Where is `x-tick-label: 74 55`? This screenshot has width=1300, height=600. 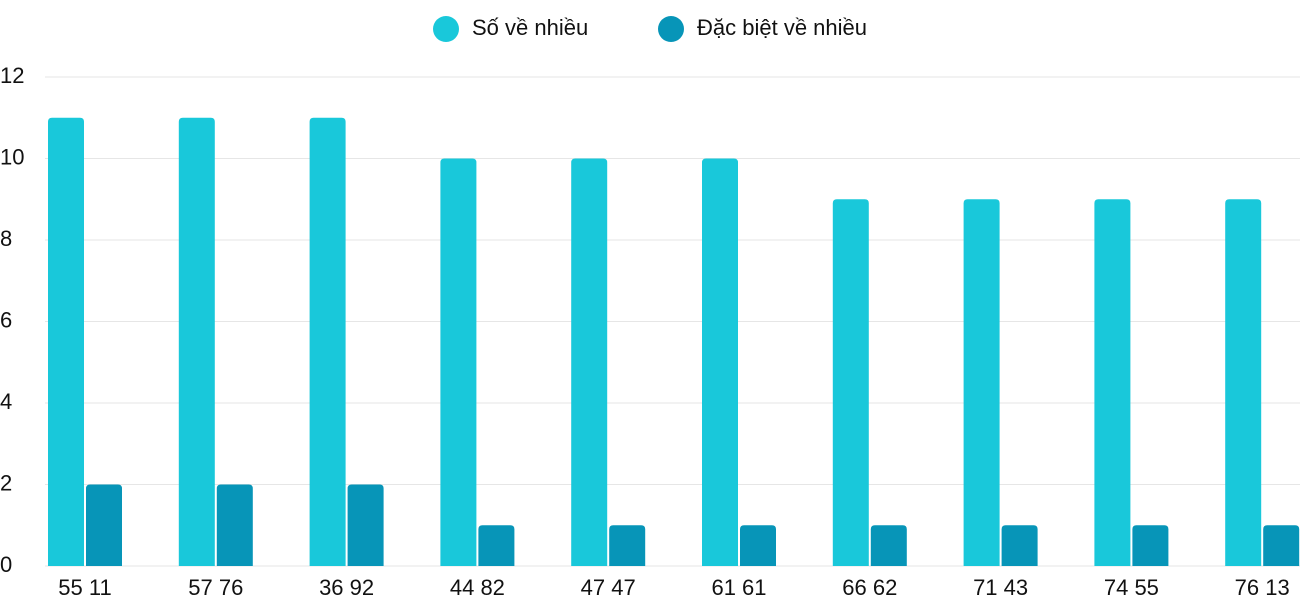 x-tick-label: 74 55 is located at coordinates (1131, 587).